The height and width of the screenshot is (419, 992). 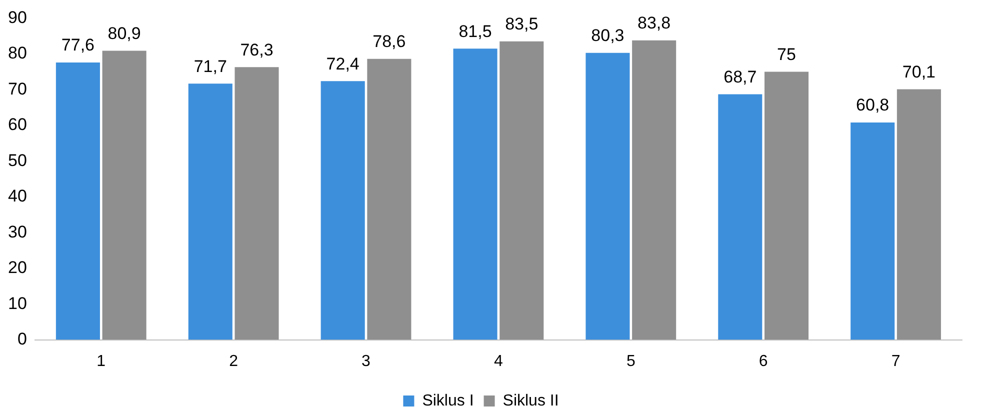 What do you see at coordinates (607, 36) in the screenshot?
I see `data-label: 80,3` at bounding box center [607, 36].